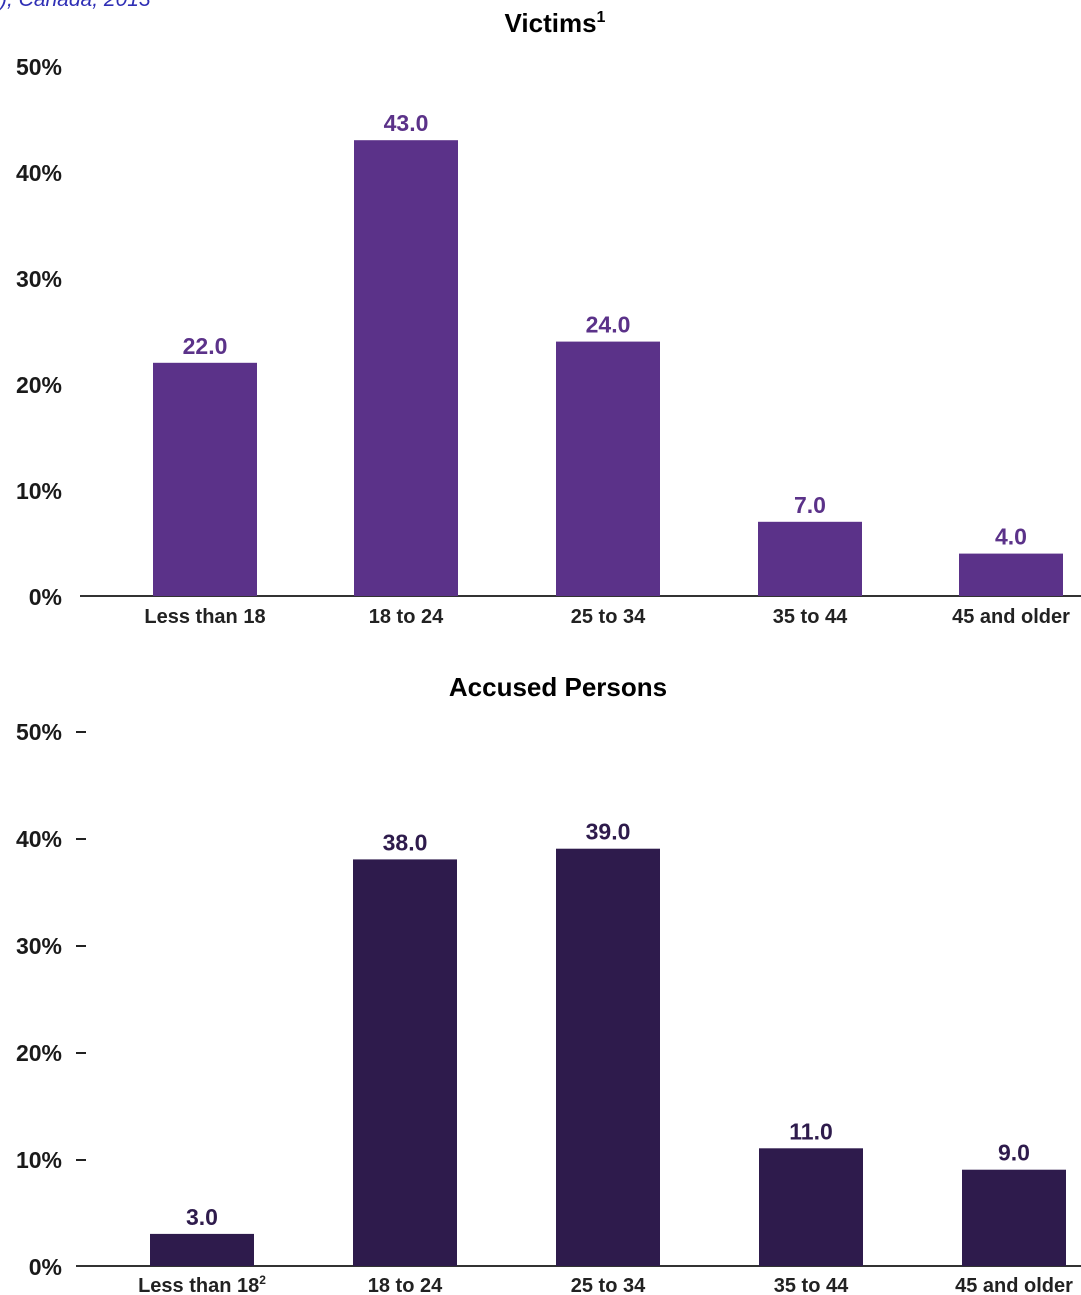 The image size is (1081, 1295). What do you see at coordinates (608, 832) in the screenshot?
I see `data-label: 39.0` at bounding box center [608, 832].